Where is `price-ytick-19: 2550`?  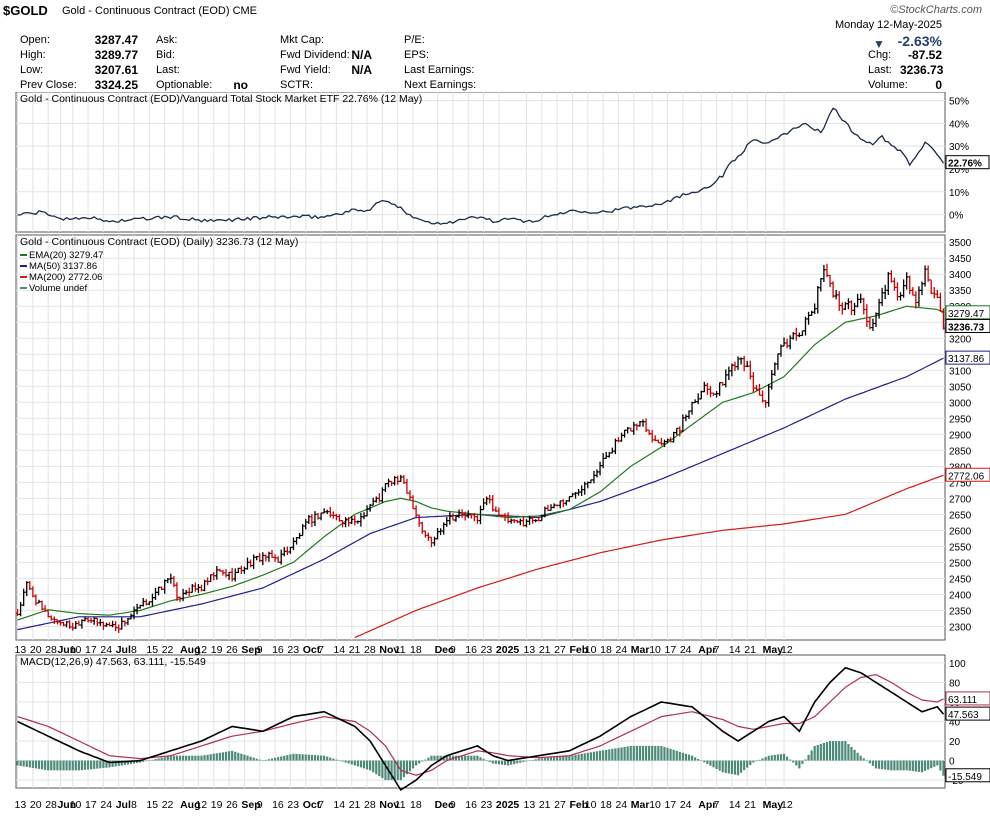 price-ytick-19: 2550 is located at coordinates (960, 547).